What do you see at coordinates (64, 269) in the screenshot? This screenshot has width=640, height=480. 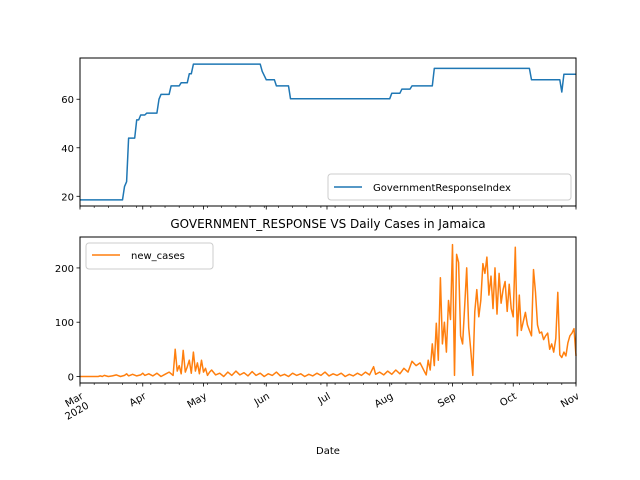 I see `bottom-ytick-label: 200` at bounding box center [64, 269].